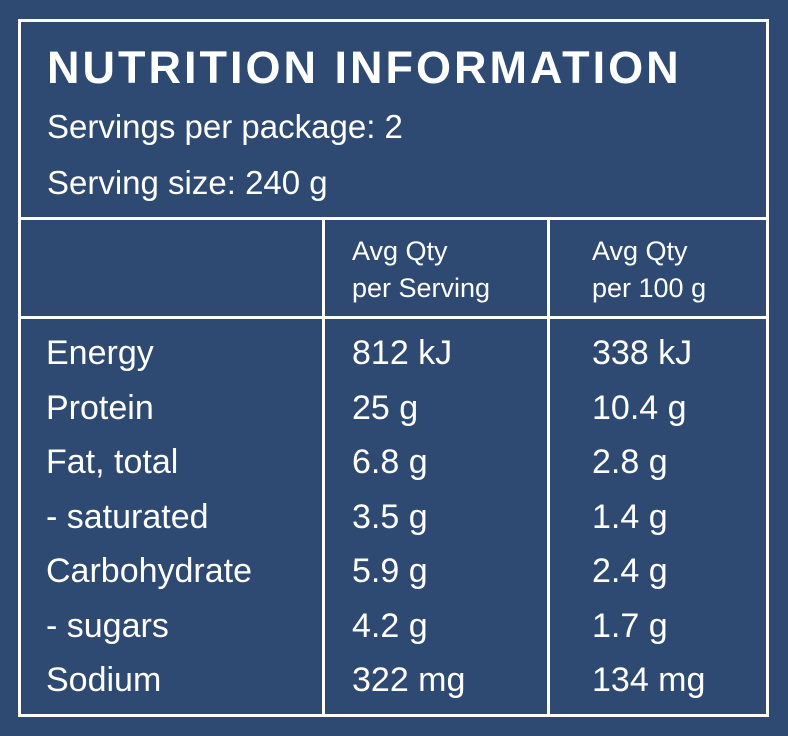  I want to click on table-row: Fat, total 6.8 g 2.8 g, so click(393, 467).